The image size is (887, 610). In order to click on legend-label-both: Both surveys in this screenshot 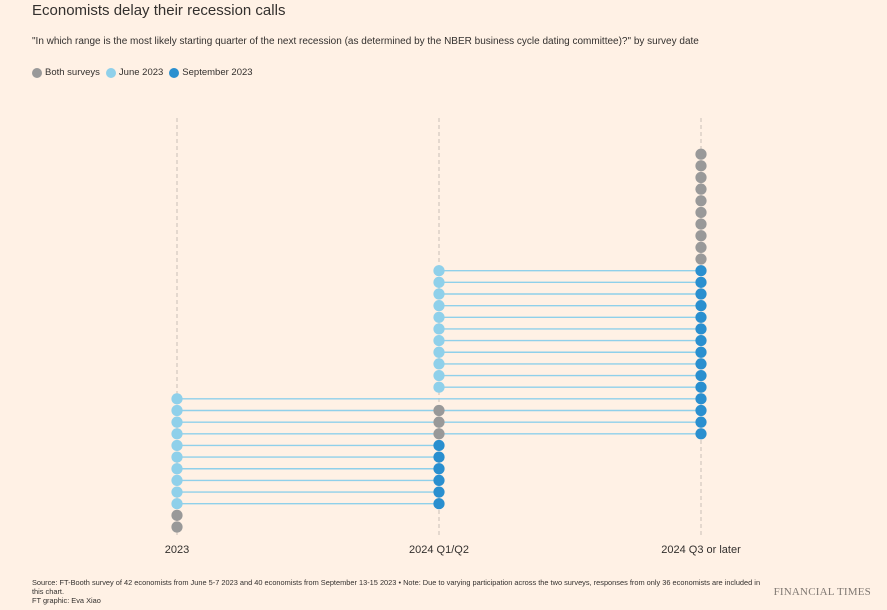, I will do `click(72, 72)`.